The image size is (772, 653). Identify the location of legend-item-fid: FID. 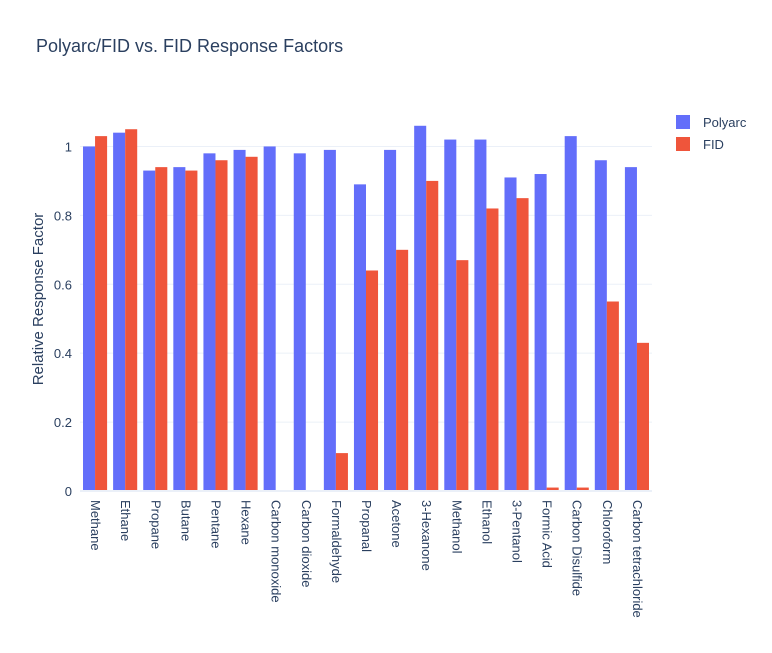
(700, 144).